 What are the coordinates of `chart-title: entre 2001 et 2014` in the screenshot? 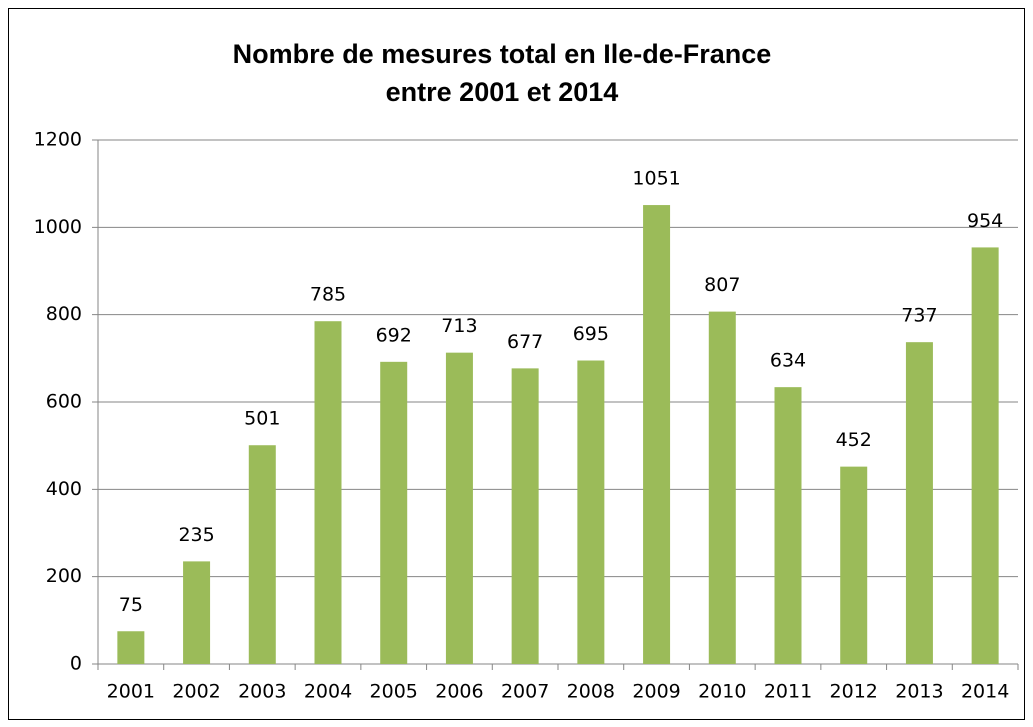 It's located at (502, 92).